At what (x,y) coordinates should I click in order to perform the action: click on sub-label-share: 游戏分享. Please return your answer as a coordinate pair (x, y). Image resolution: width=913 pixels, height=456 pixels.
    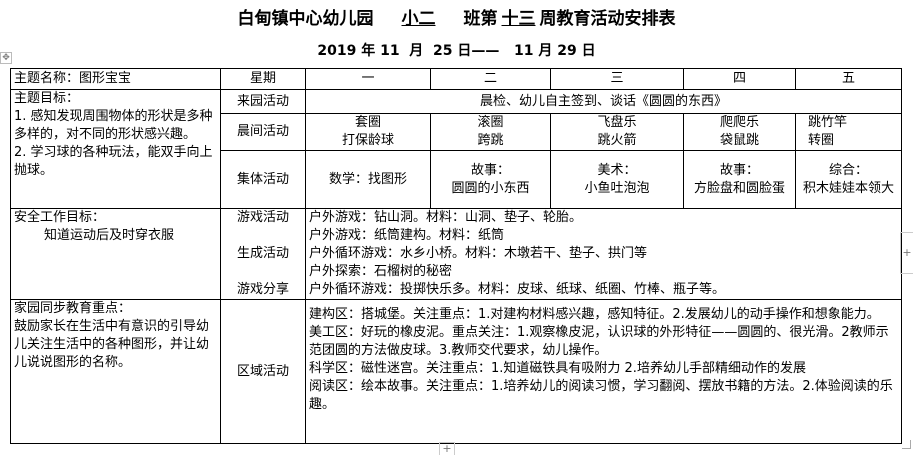
    Looking at the image, I should click on (262, 289).